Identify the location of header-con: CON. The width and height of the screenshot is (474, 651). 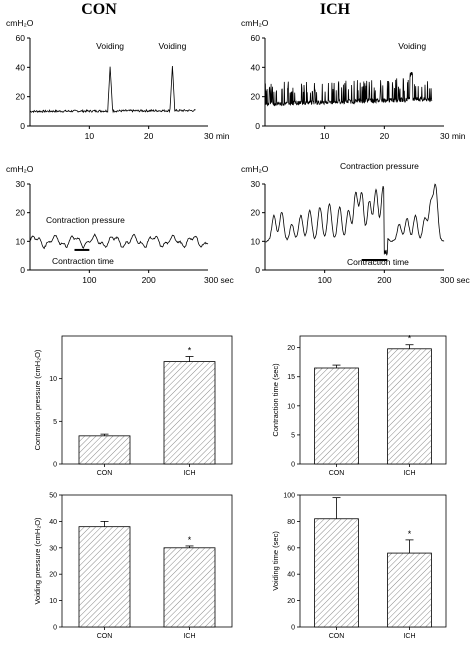
(99, 9).